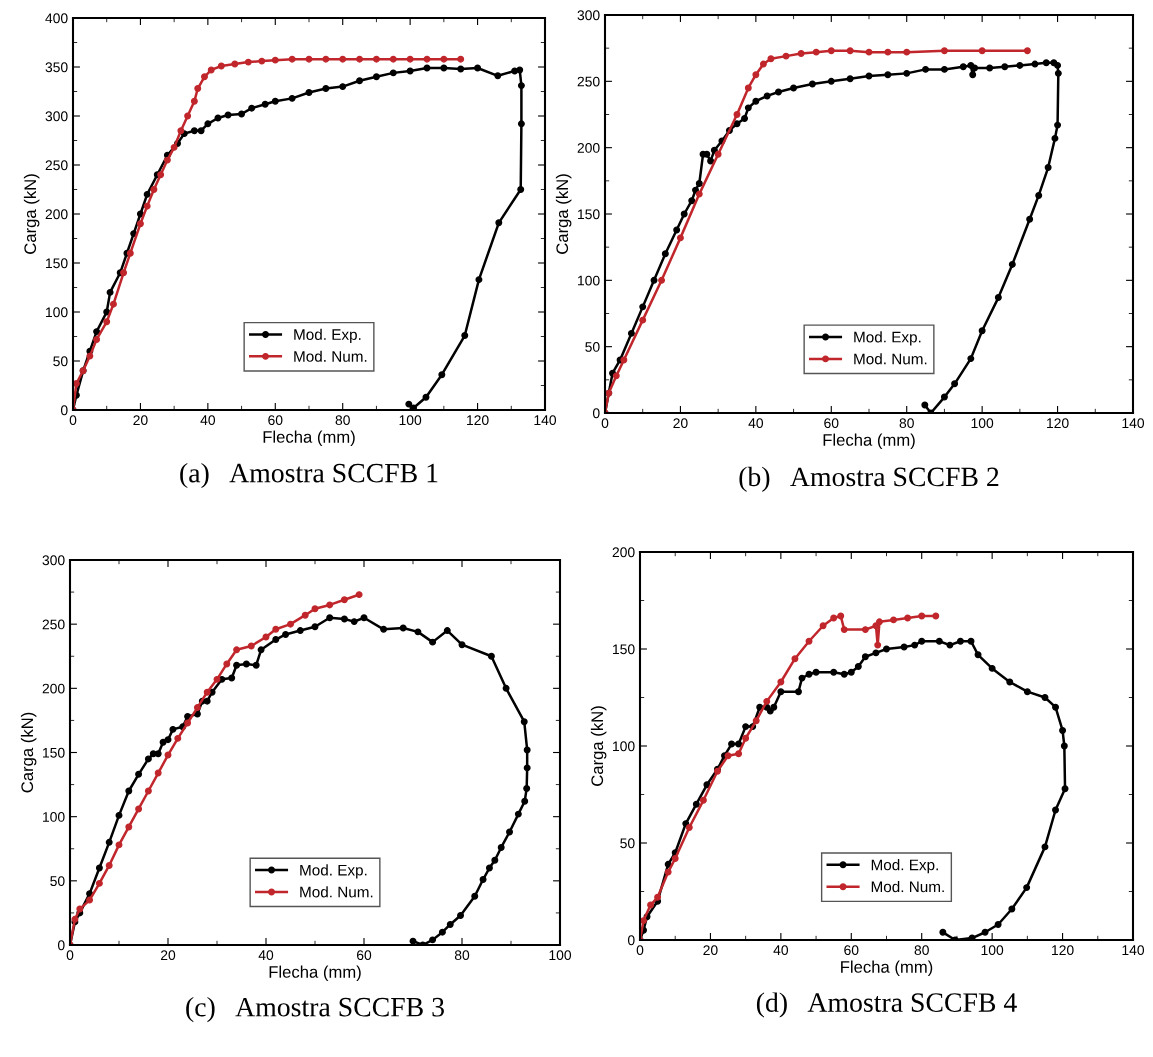 The width and height of the screenshot is (1153, 1057). What do you see at coordinates (886, 1005) in the screenshot?
I see `text: (d) Amostra SCCFB 4` at bounding box center [886, 1005].